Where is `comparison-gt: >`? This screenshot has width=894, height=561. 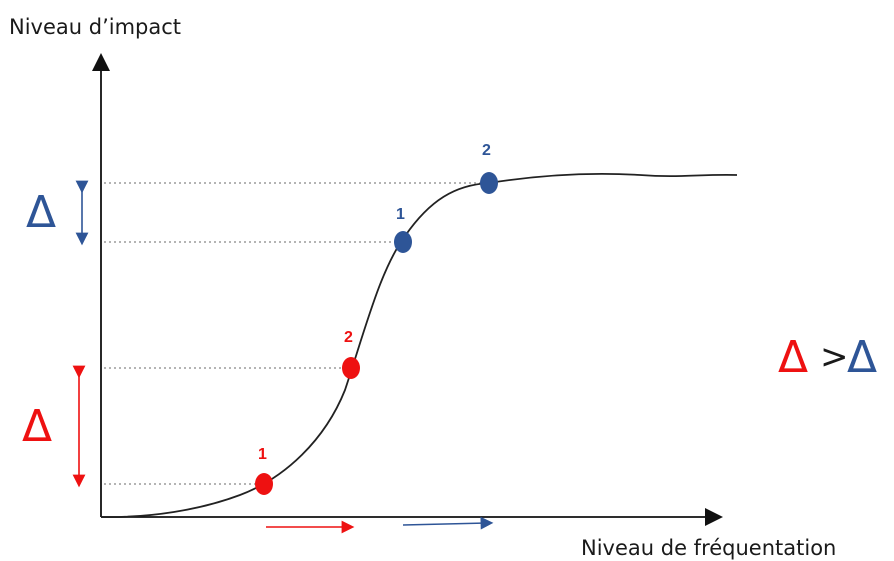
comparison-gt: > is located at coordinates (834, 357).